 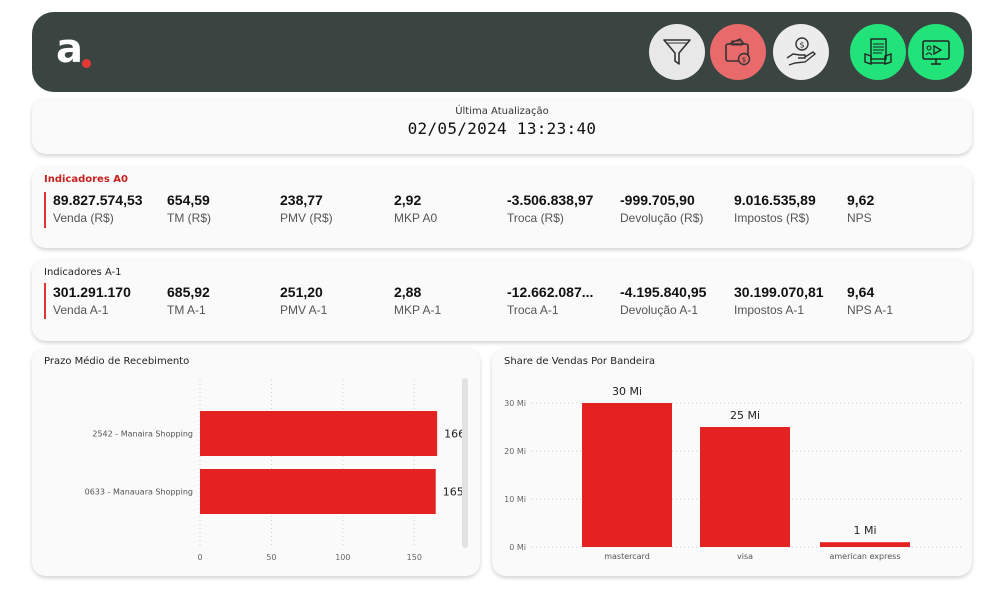 I want to click on kpi-label: Devolução A-1, so click(x=659, y=310).